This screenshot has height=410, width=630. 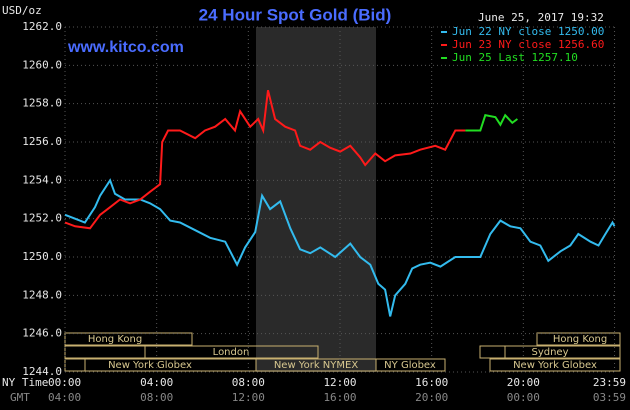 I want to click on legend-label: Jun 25 Last 1257.10, so click(x=515, y=57).